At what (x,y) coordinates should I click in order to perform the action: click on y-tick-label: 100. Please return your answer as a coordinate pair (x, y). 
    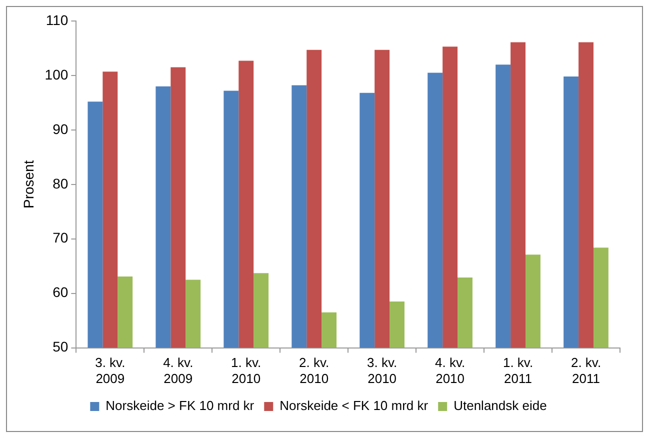
    Looking at the image, I should click on (56, 74).